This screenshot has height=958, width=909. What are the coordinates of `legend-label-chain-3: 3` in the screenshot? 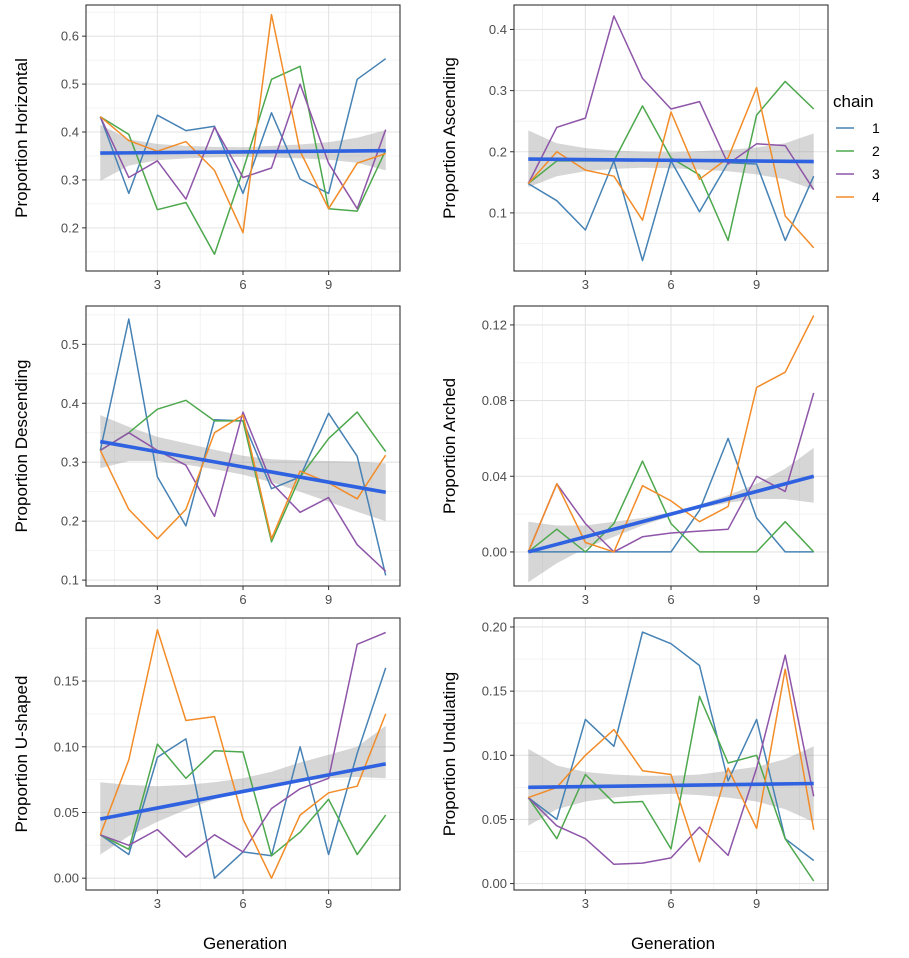 It's located at (876, 174).